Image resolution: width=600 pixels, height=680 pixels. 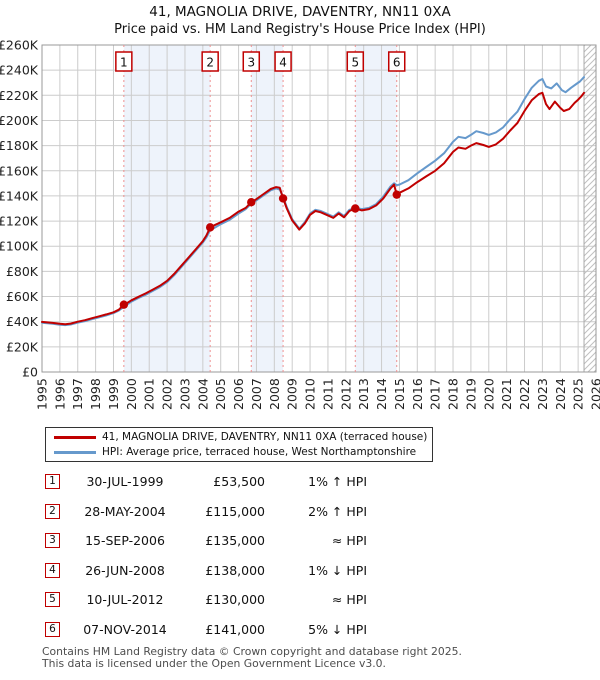 What do you see at coordinates (235, 570) in the screenshot?
I see `sale-price: £138,000` at bounding box center [235, 570].